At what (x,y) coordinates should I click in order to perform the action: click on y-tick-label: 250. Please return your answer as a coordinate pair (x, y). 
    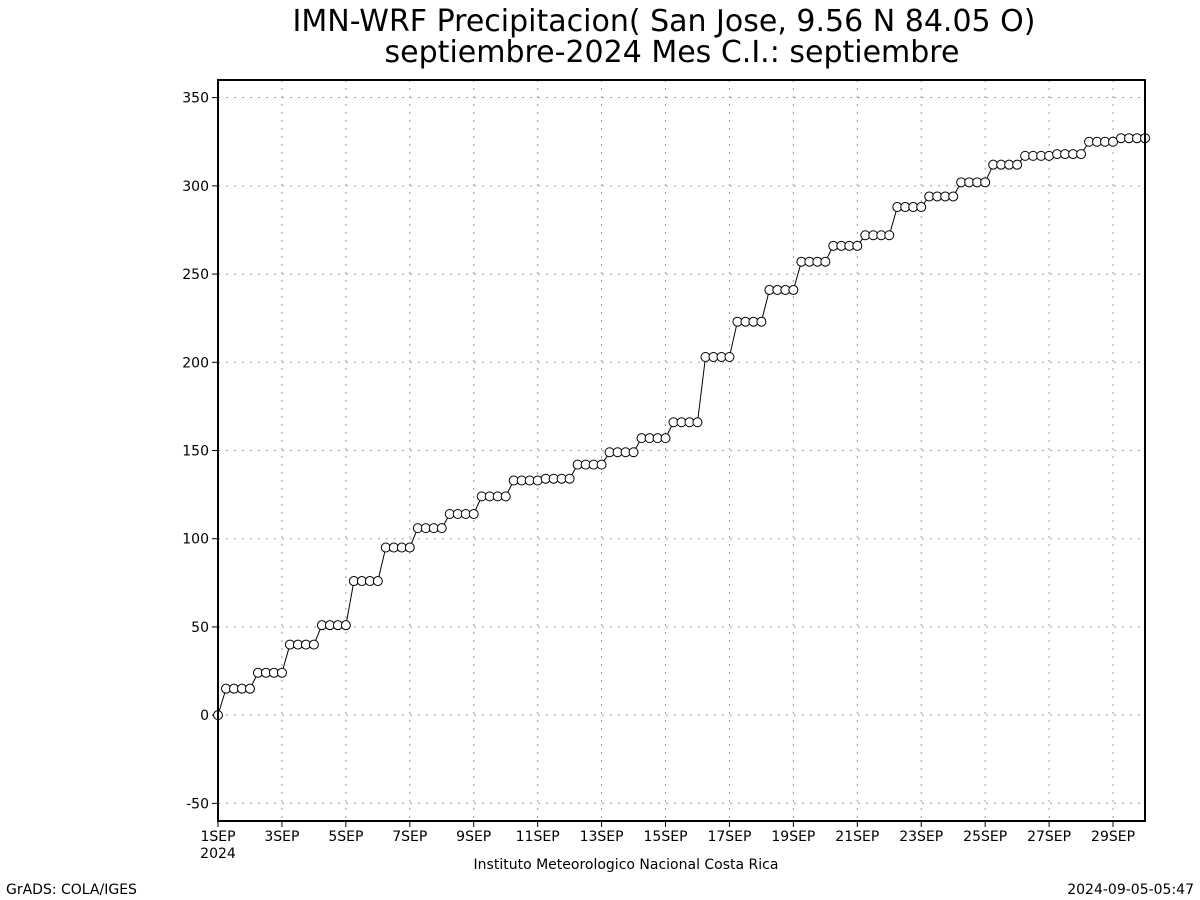
    Looking at the image, I should click on (195, 275).